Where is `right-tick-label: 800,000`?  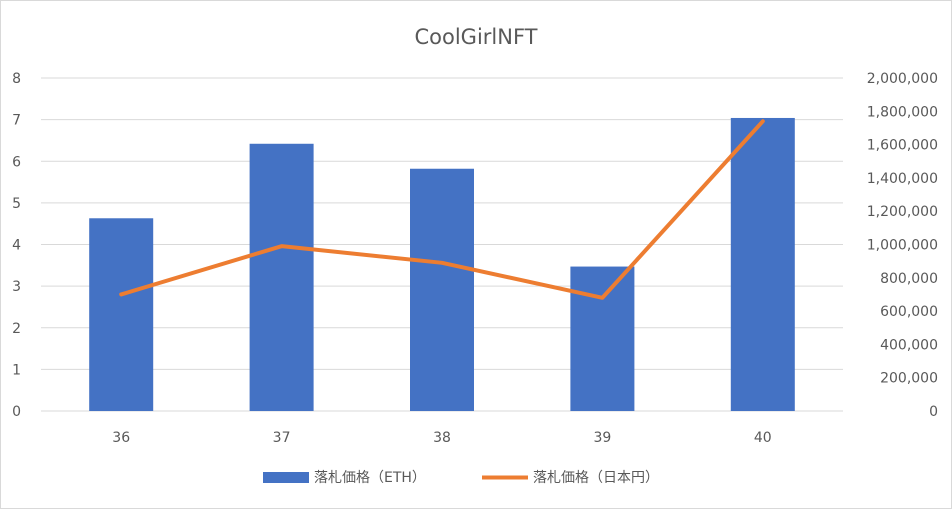 right-tick-label: 800,000 is located at coordinates (909, 279).